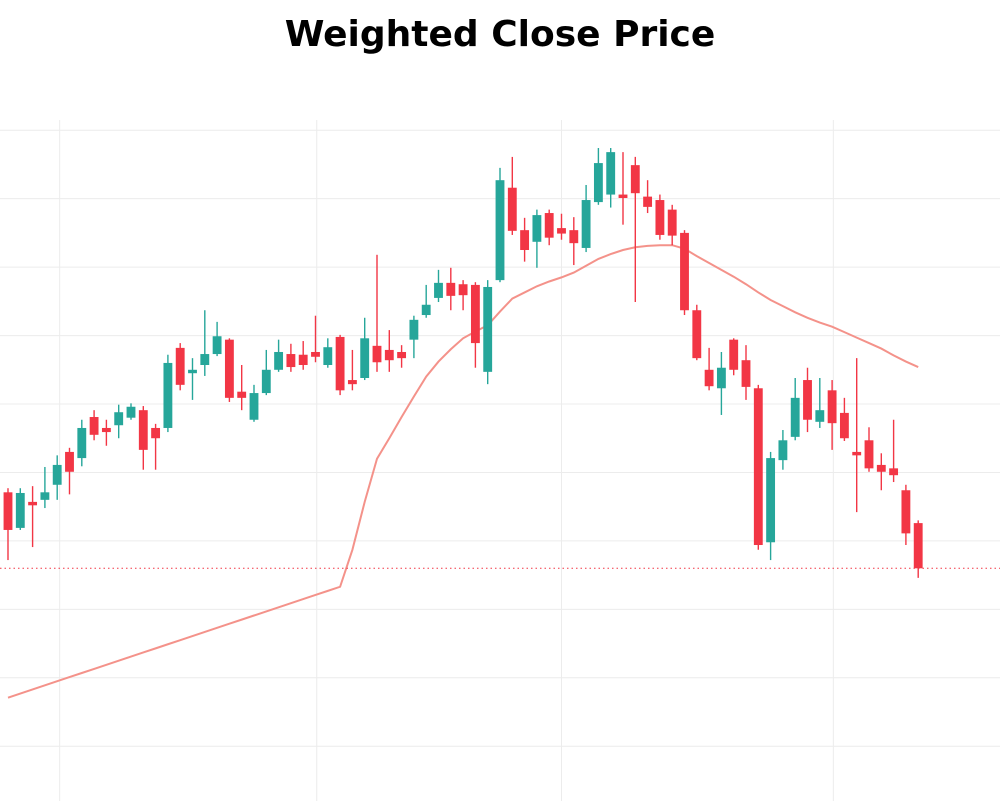 Image resolution: width=1000 pixels, height=801 pixels. What do you see at coordinates (500, 34) in the screenshot?
I see `chart-title: Weighted Close Price` at bounding box center [500, 34].